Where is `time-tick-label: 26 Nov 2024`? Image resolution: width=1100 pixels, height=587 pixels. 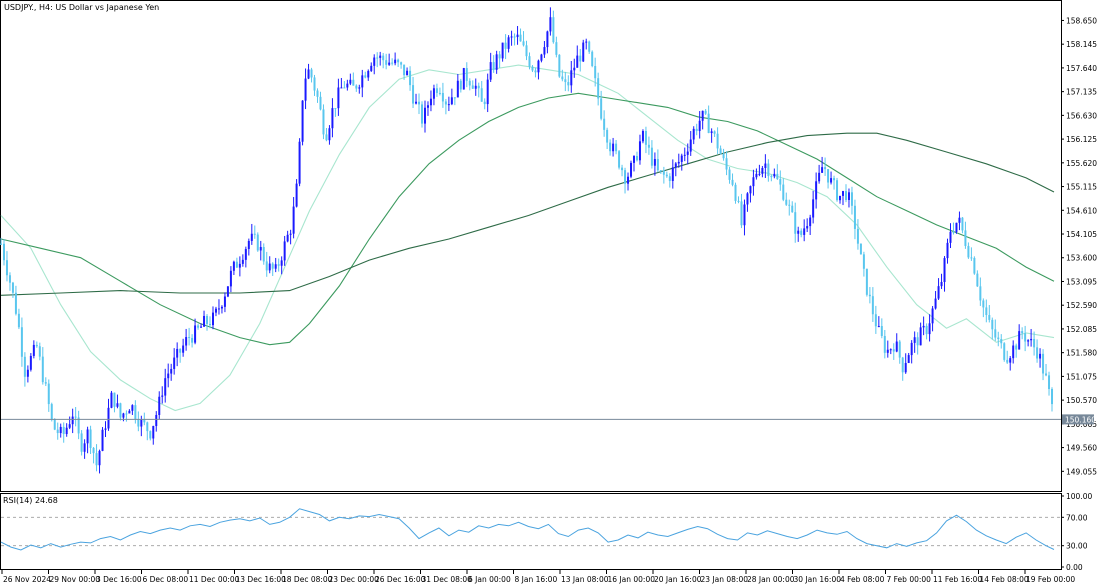 time-tick-label: 26 Nov 2024 is located at coordinates (27, 579).